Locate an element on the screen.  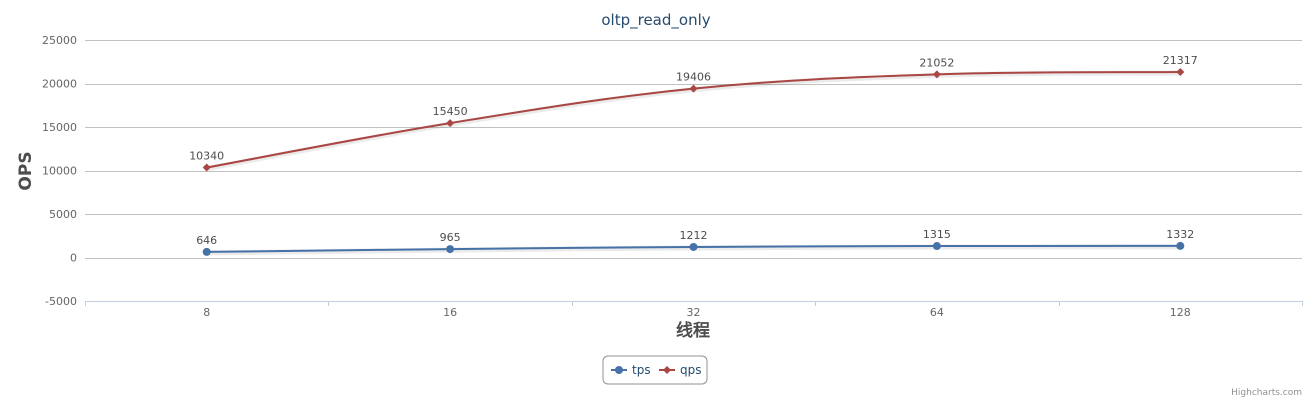
legend-item-tps: tps is located at coordinates (631, 370).